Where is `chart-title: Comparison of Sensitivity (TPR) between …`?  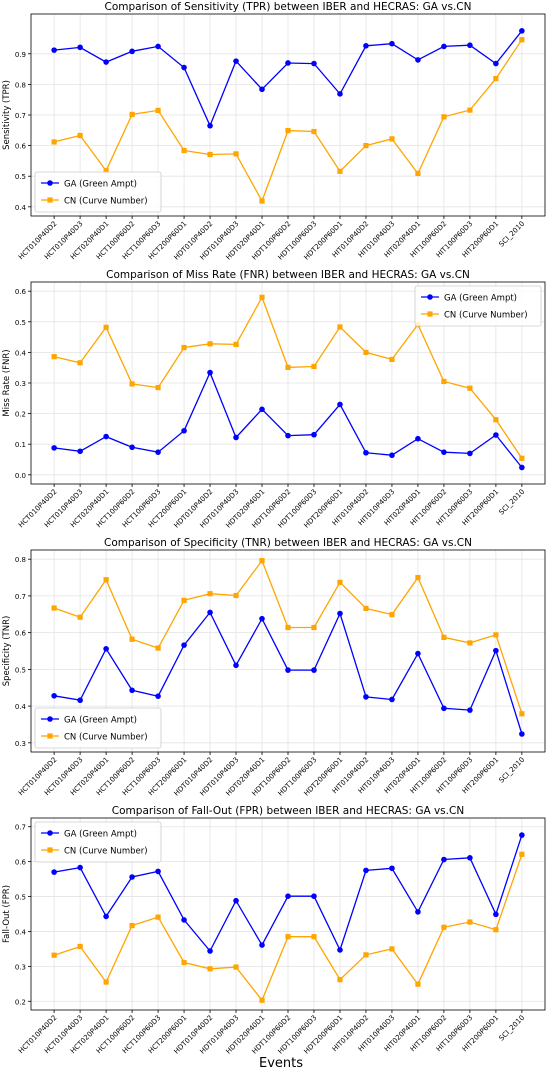
chart-title: Comparison of Sensitivity (TPR) between … is located at coordinates (288, 7).